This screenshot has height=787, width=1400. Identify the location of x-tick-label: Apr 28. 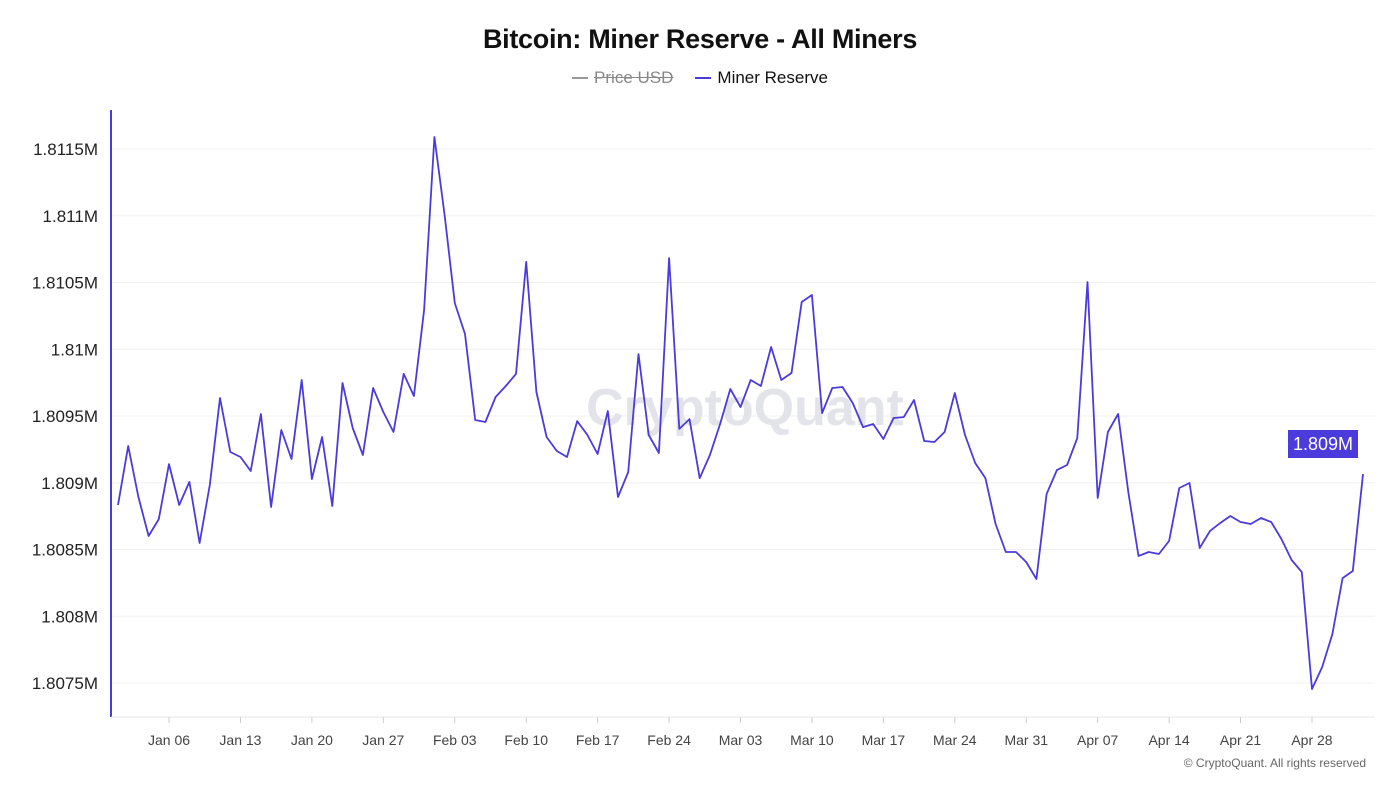
(1311, 740).